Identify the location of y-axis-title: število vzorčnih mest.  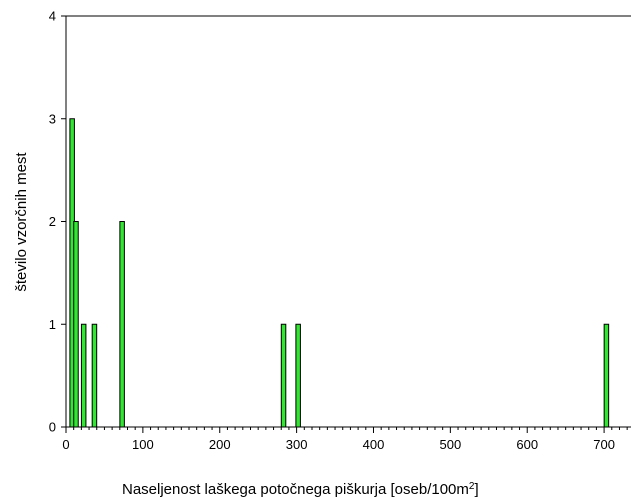
(21, 222).